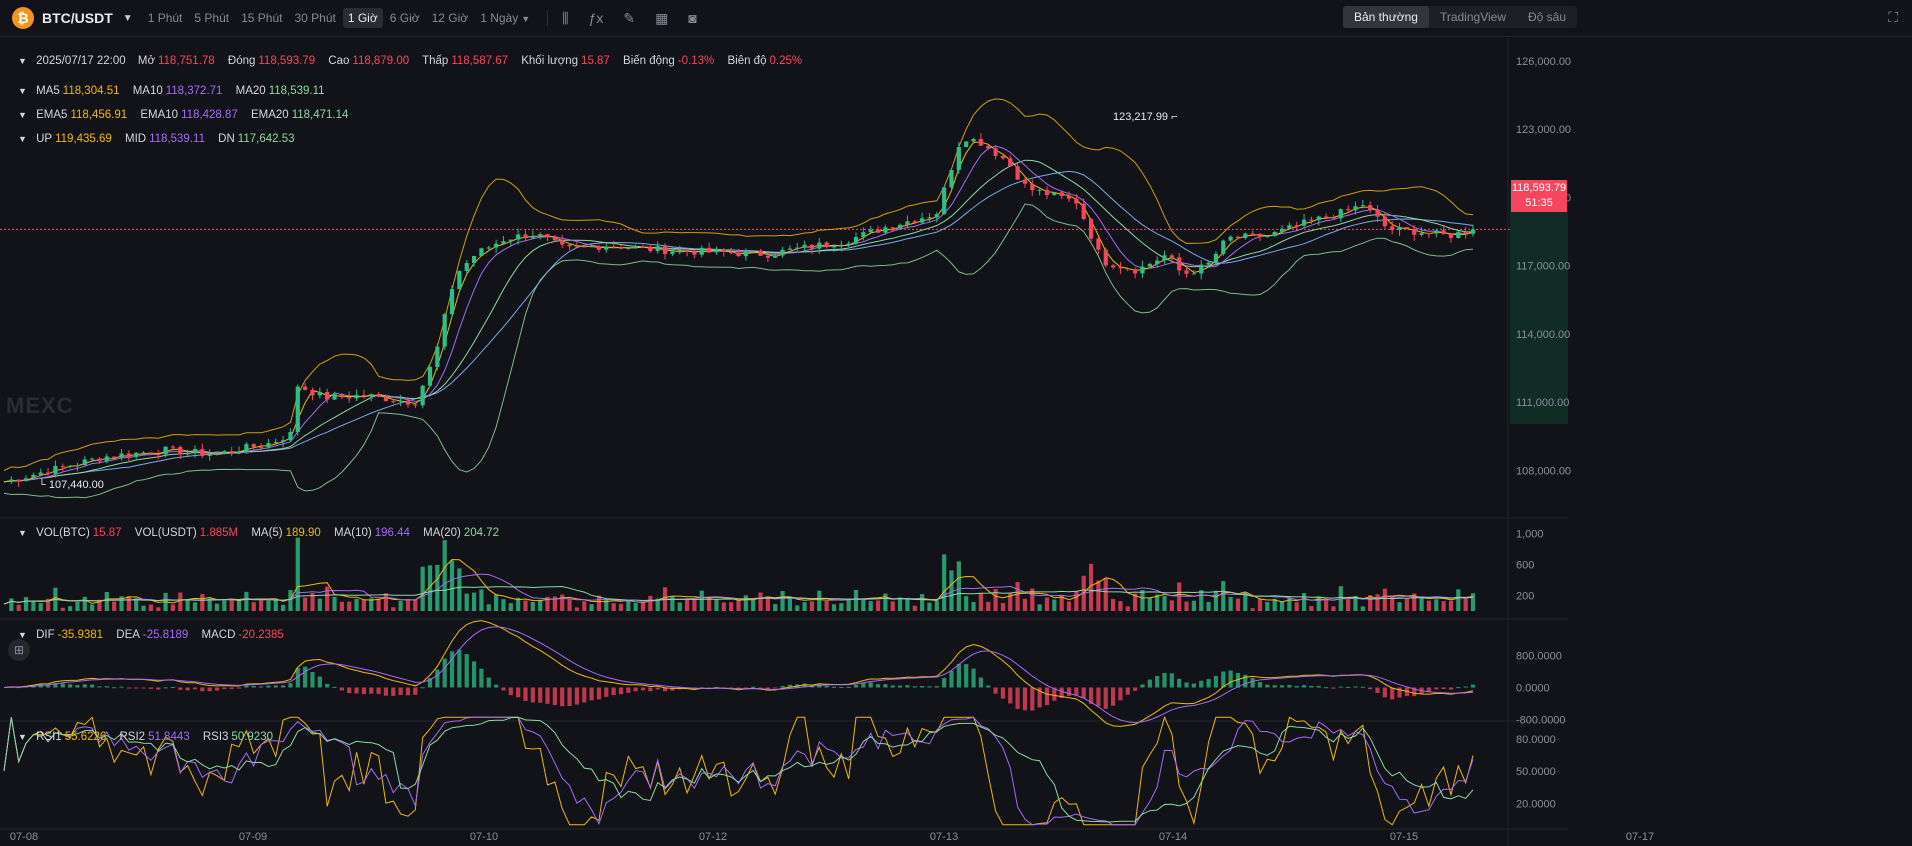  What do you see at coordinates (404, 18) in the screenshot?
I see `timeframe-6h: 6 Giờ` at bounding box center [404, 18].